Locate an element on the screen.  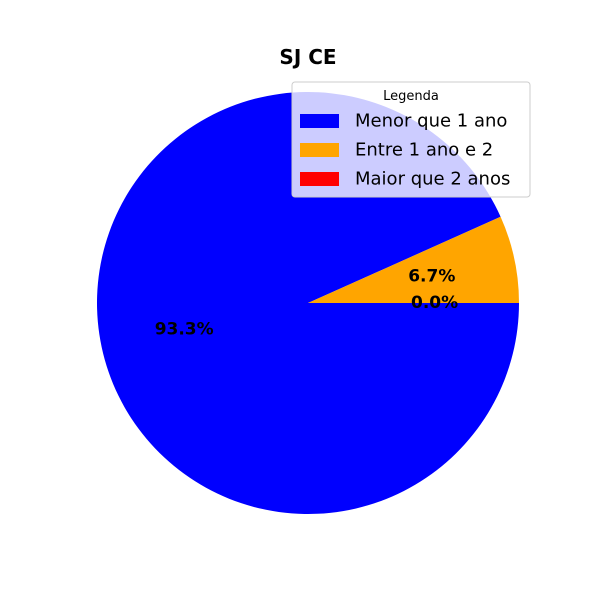
pie-percentage-labels: 93.3% 6.7% 0.0% is located at coordinates (306, 303).